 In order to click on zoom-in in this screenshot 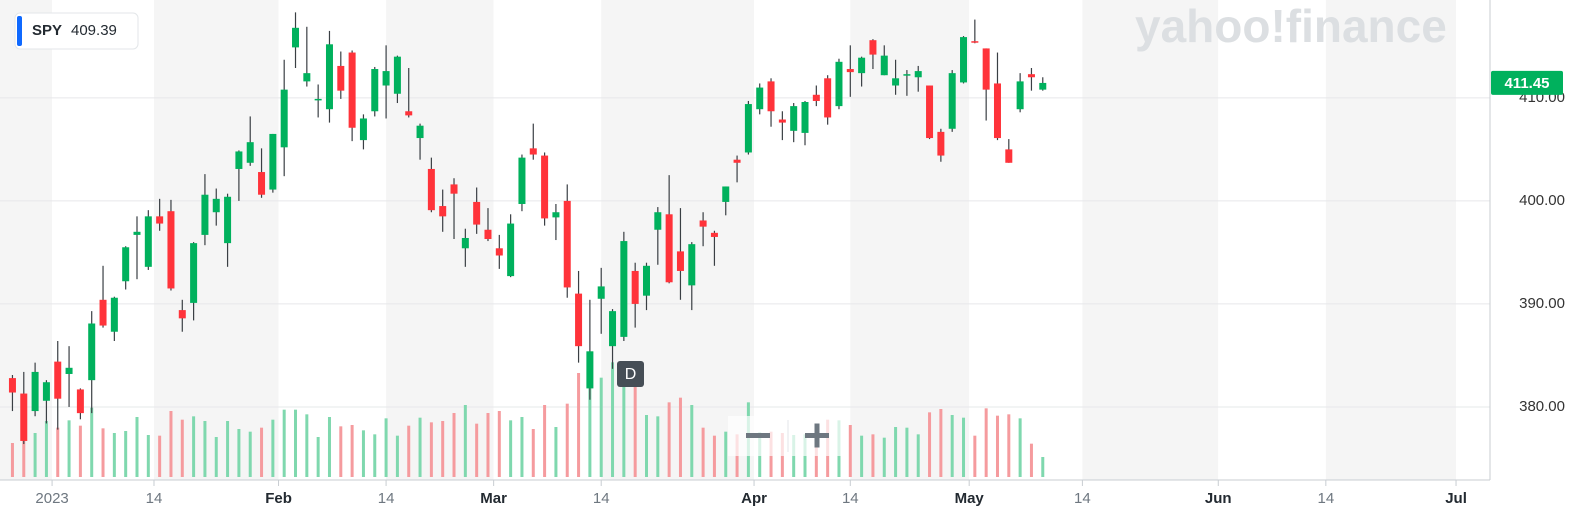, I will do `click(817, 435)`.